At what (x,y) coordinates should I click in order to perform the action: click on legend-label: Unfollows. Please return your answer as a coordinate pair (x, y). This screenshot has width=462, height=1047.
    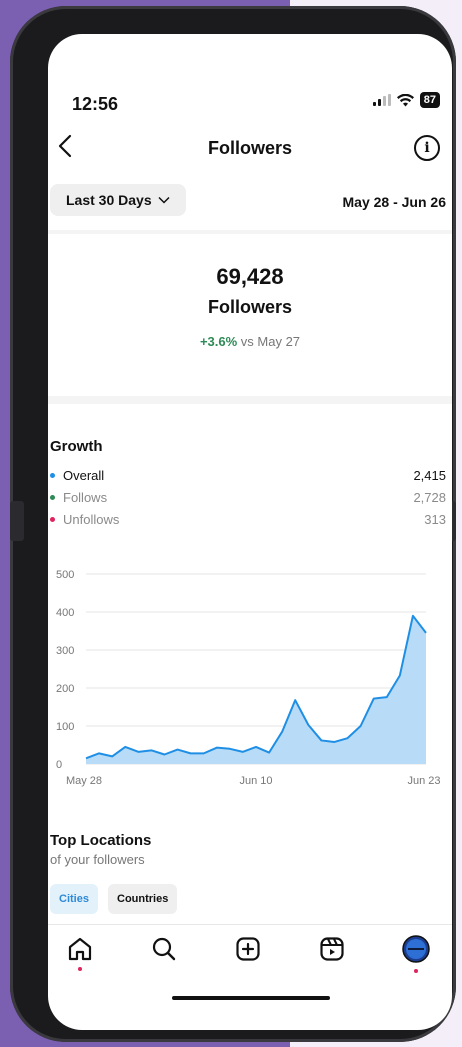
    Looking at the image, I should click on (91, 519).